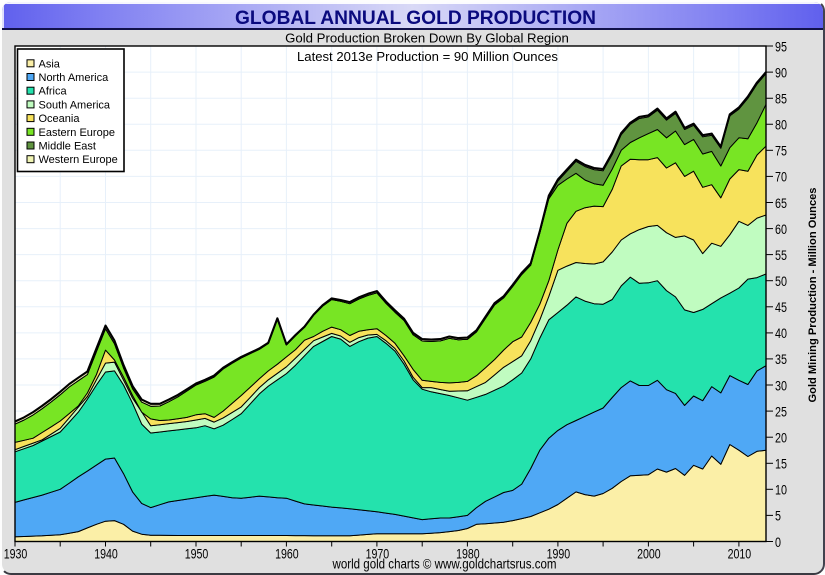 This screenshot has width=825, height=575. I want to click on svg-text: 60, so click(781, 229).